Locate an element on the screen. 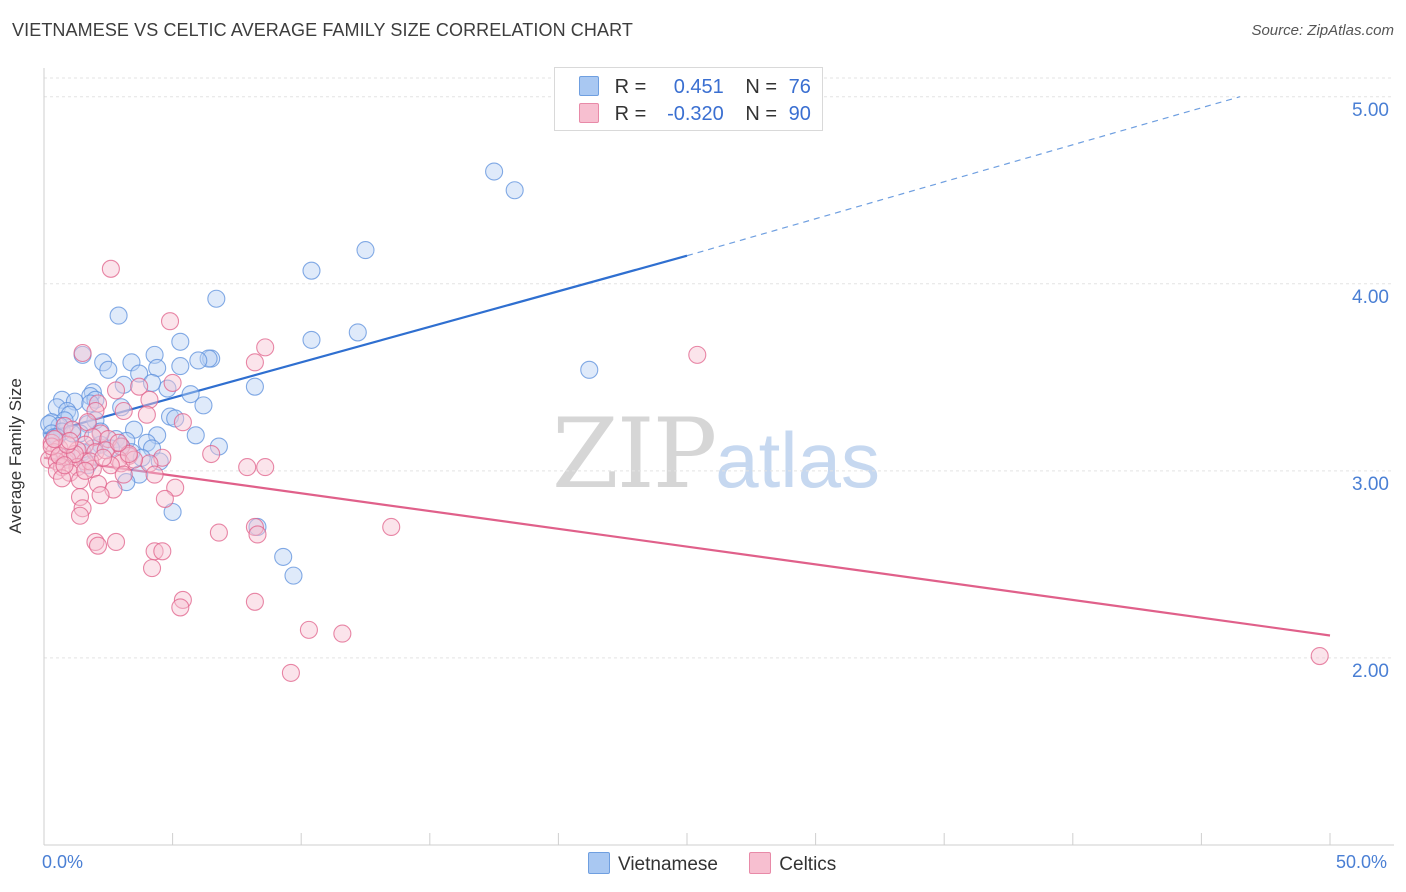 The image size is (1406, 892). legend-row-celtics: R = -0.320 N = 90 is located at coordinates (695, 114).